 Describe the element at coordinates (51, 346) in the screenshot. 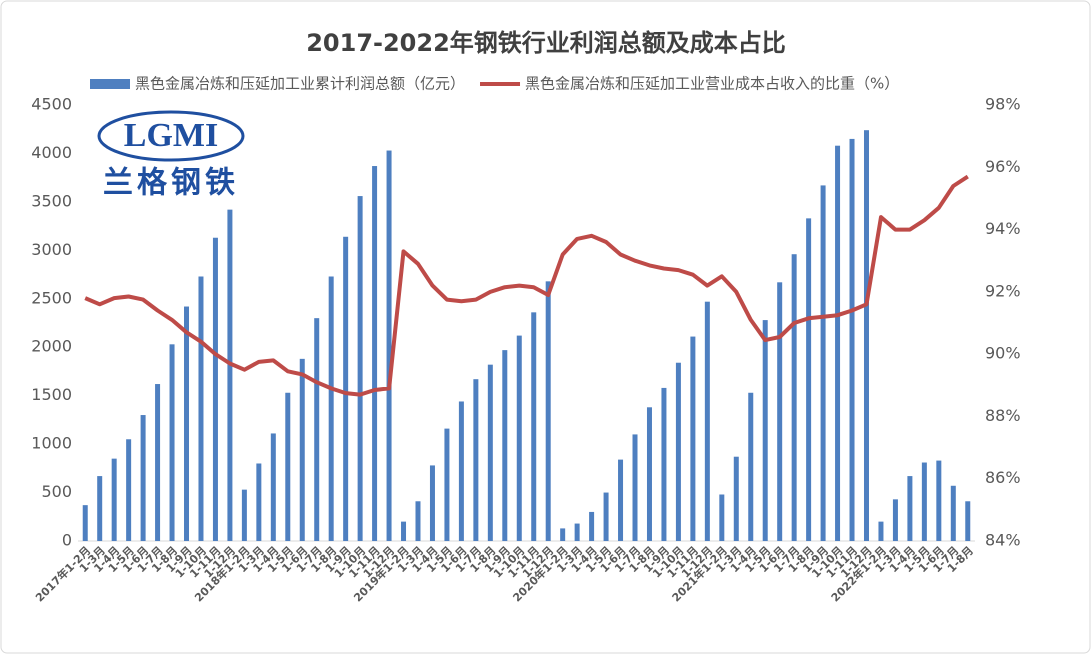

I see `y-tick-label: 2000` at that location.